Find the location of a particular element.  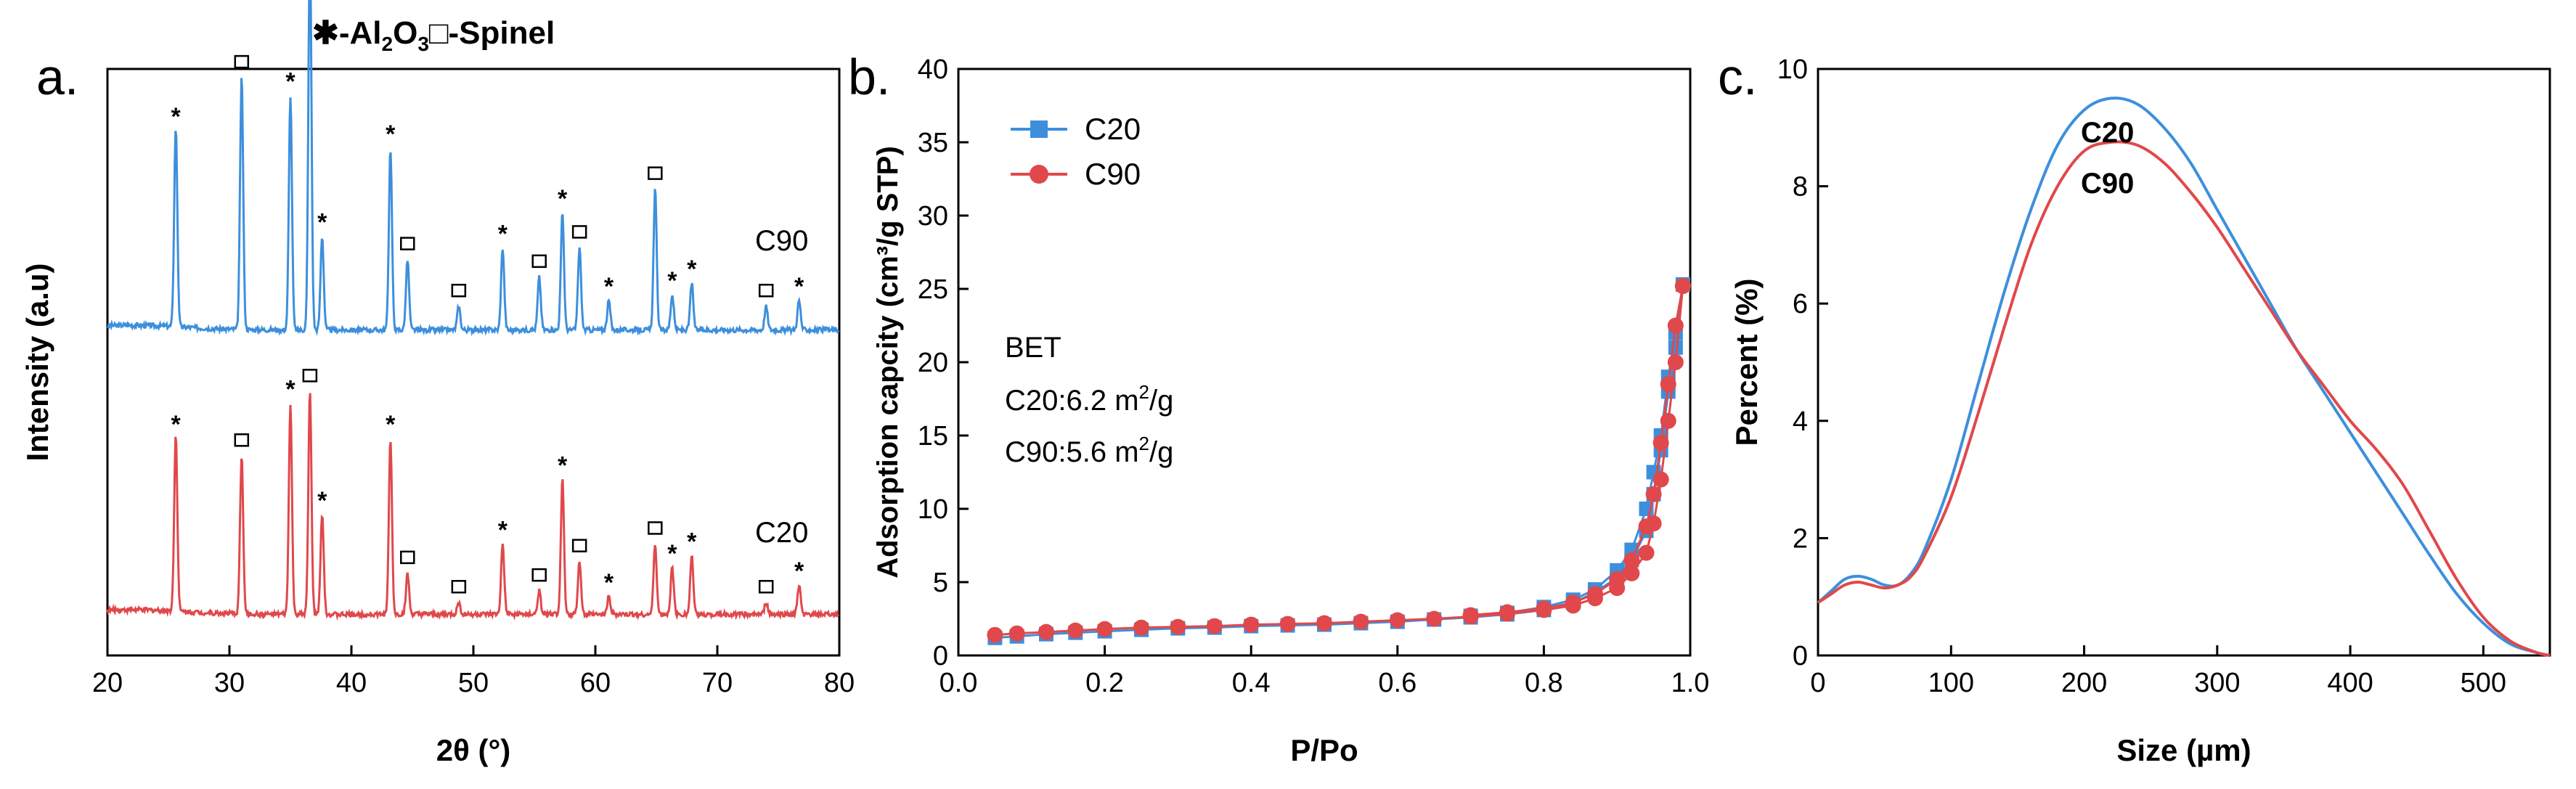

panel-c-ytick-label: 10 is located at coordinates (1792, 69).